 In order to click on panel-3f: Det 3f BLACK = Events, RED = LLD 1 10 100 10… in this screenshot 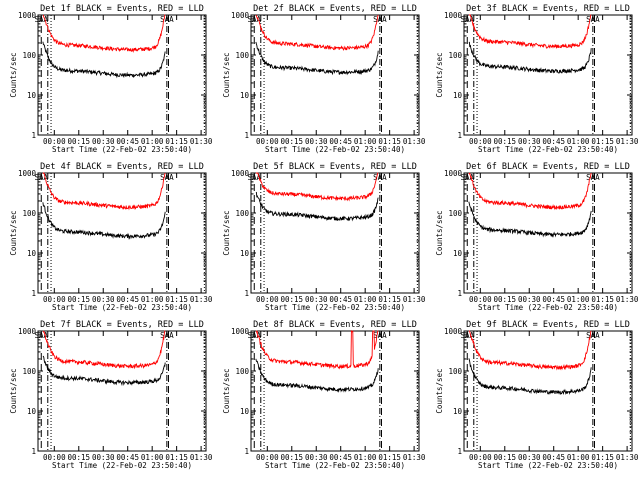, I will do `click(537, 79)`.